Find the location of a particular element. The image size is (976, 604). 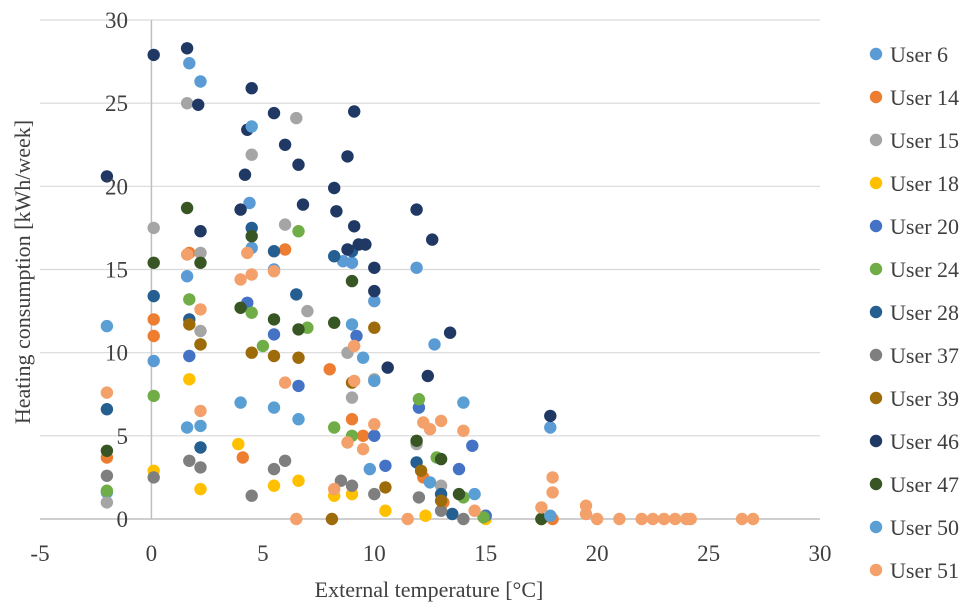

legend-label: User 50 is located at coordinates (924, 527).